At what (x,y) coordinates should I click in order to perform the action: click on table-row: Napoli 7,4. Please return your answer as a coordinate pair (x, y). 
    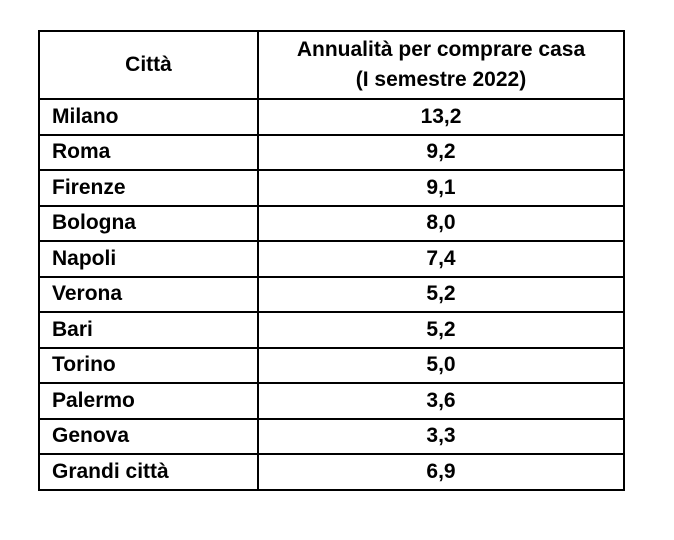
    Looking at the image, I should click on (331, 259).